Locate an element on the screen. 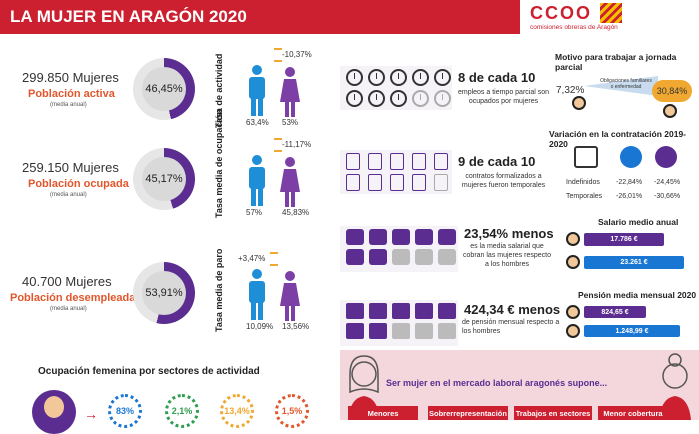 The width and height of the screenshot is (699, 434). calendar-icon is located at coordinates (586, 157).